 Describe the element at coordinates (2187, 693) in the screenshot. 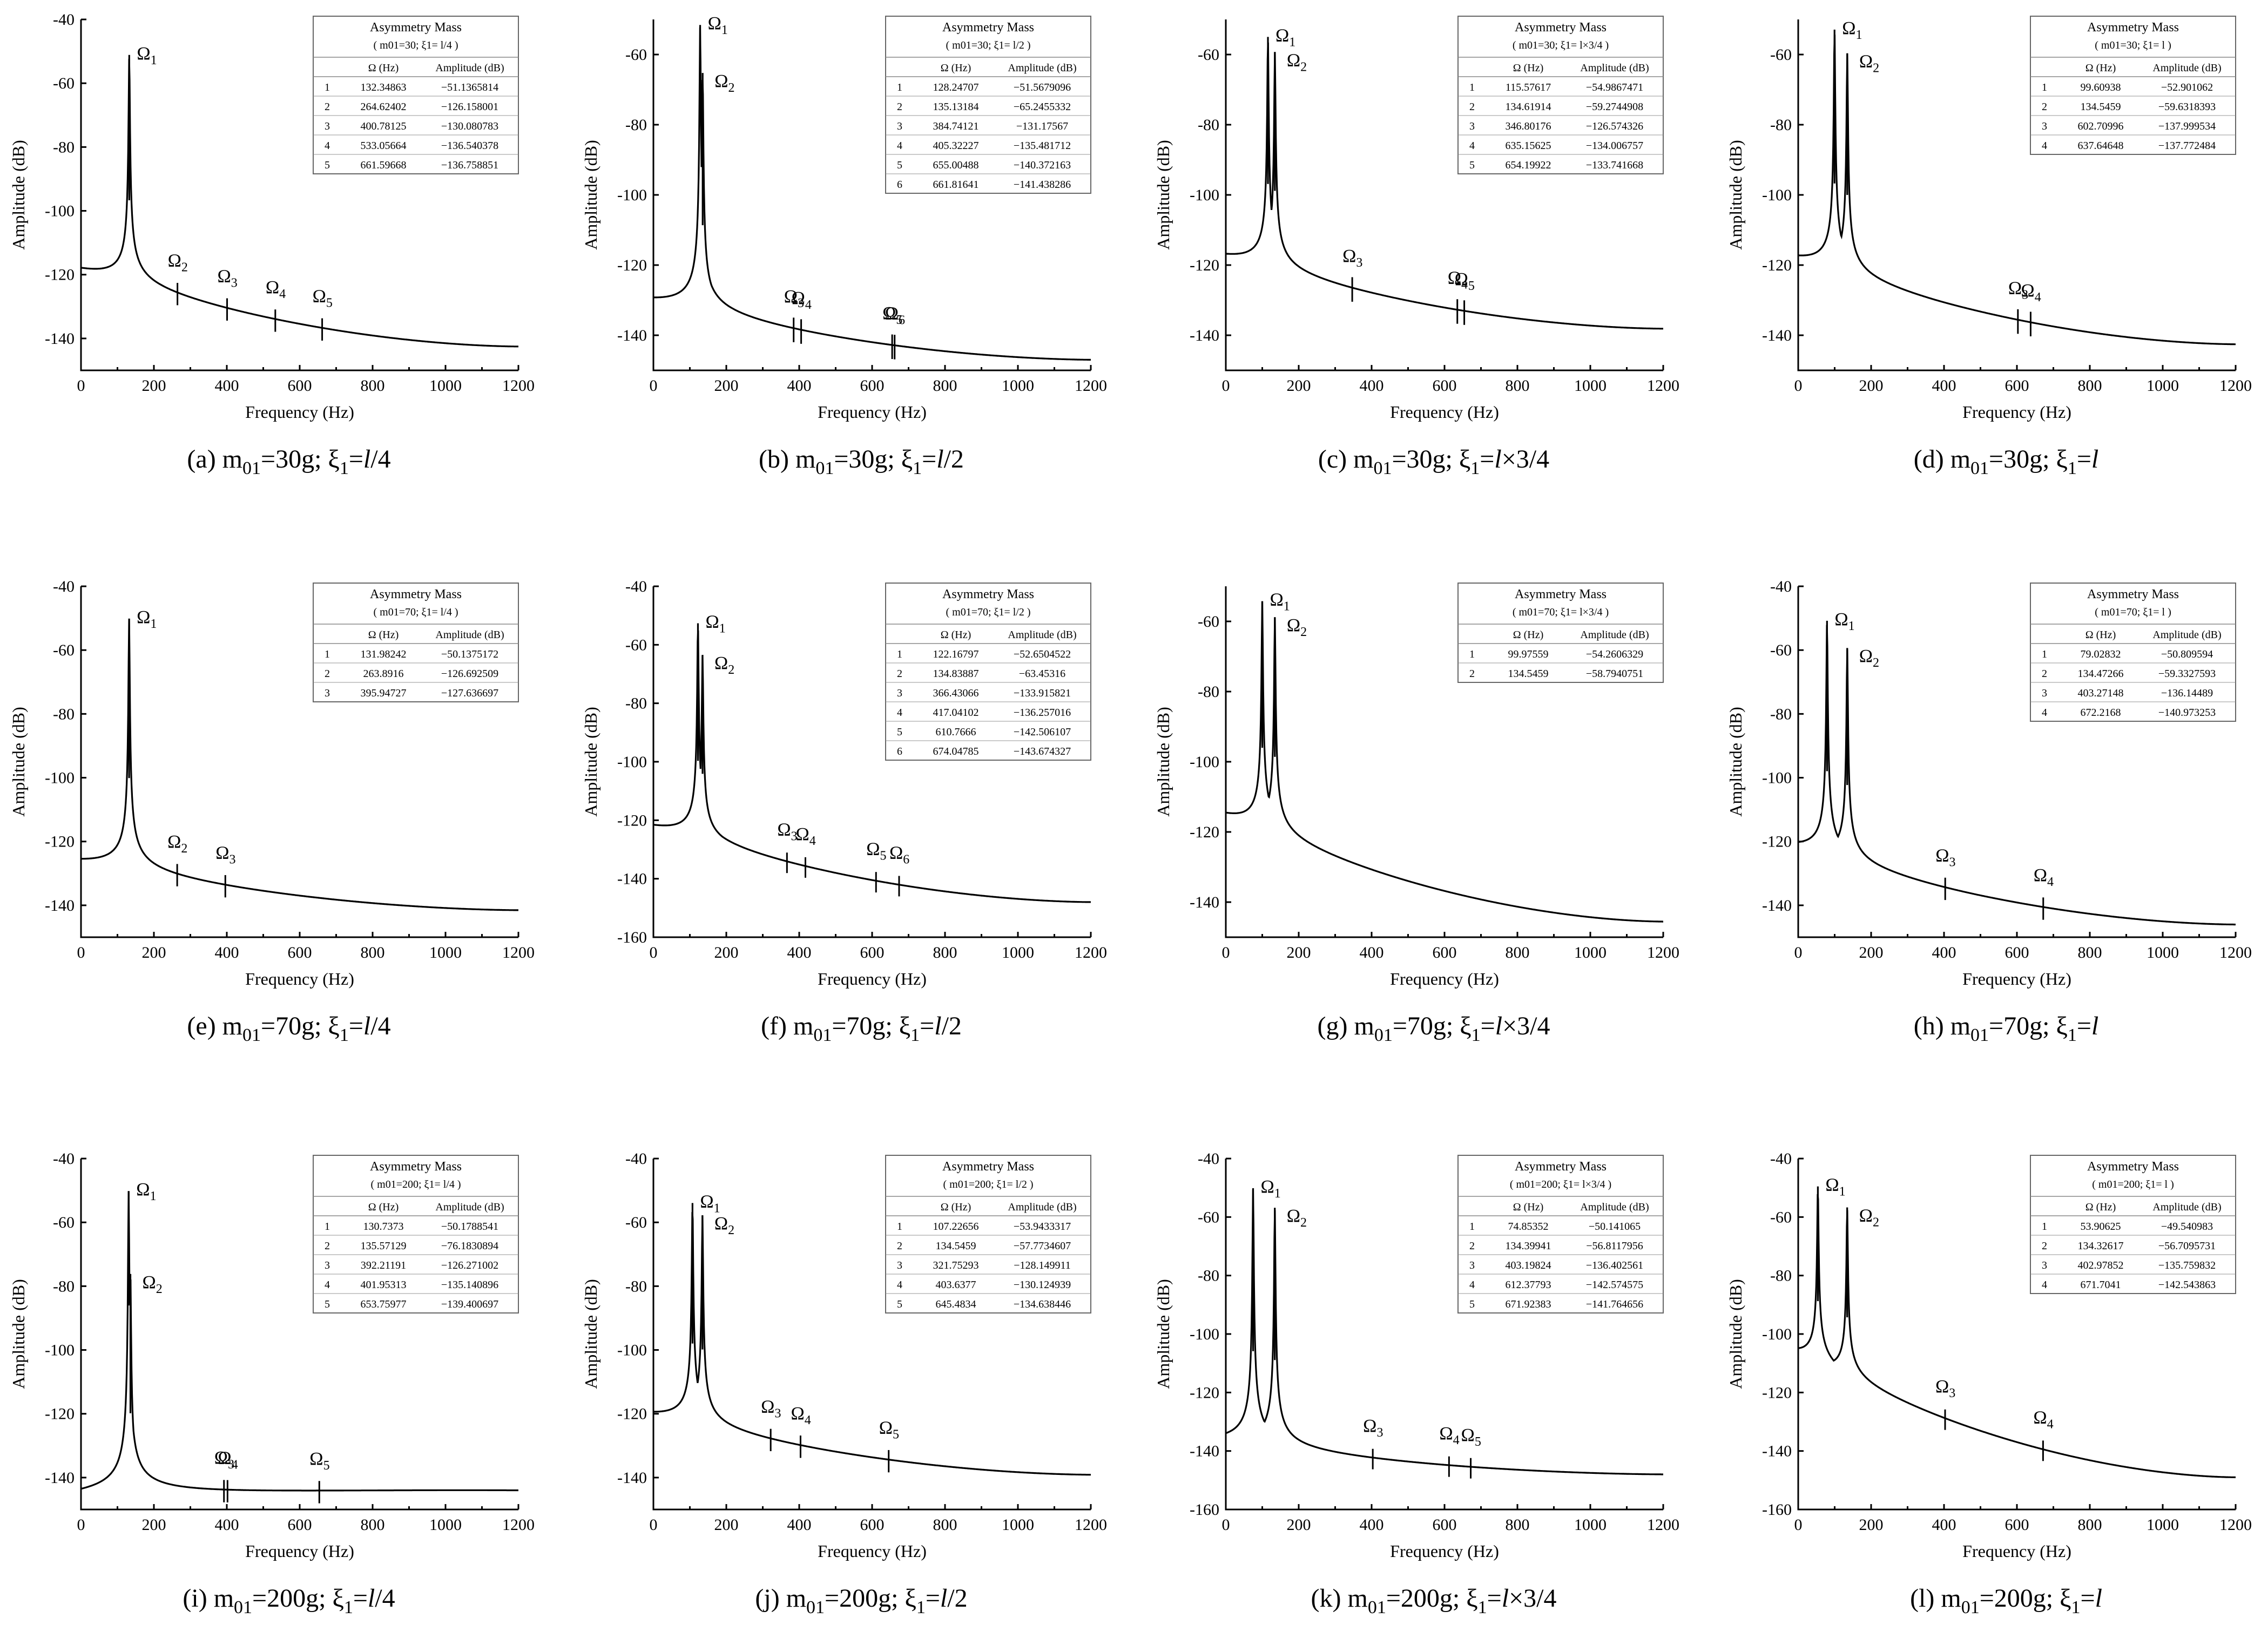

I see `legend-row-amplitude: −136.14489` at that location.